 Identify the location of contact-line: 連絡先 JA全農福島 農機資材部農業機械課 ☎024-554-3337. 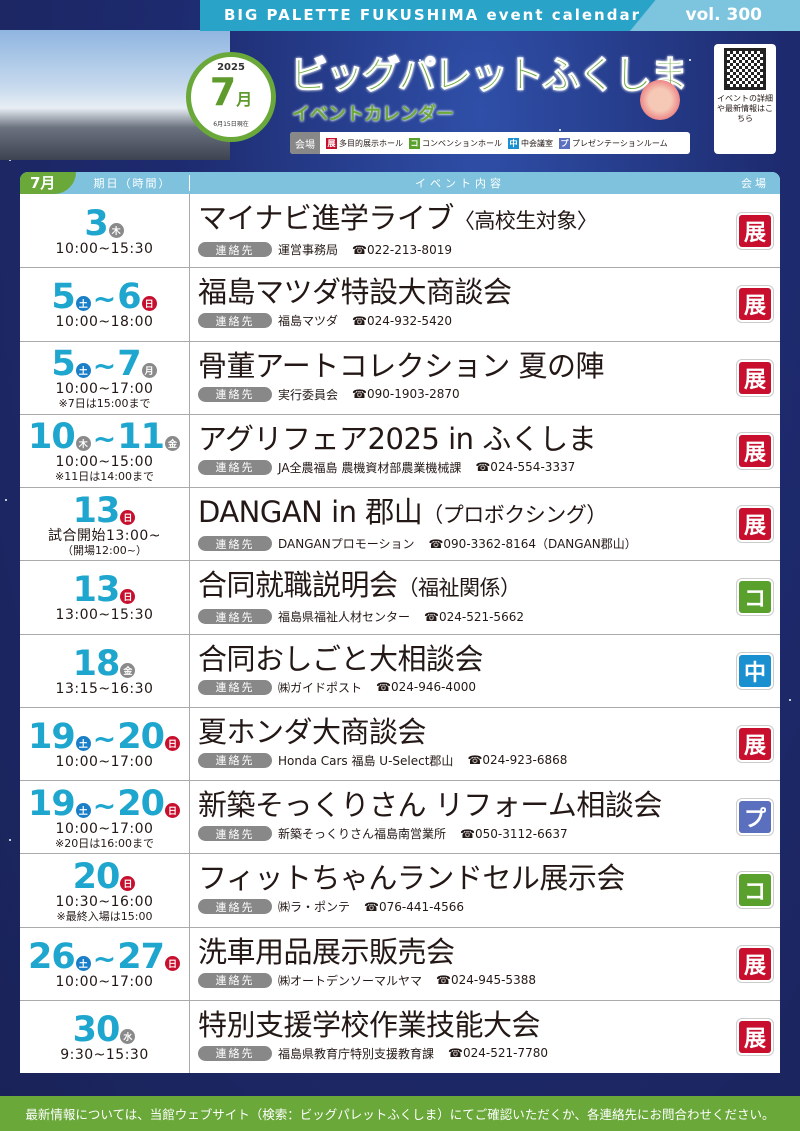
(464, 467).